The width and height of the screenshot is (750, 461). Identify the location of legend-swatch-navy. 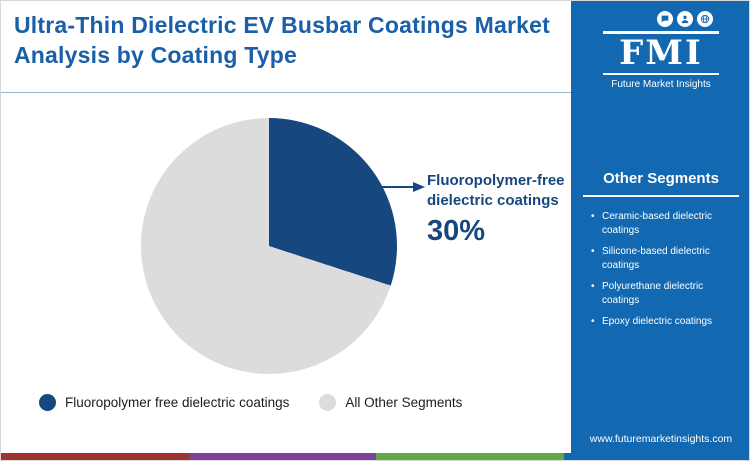
(47, 402).